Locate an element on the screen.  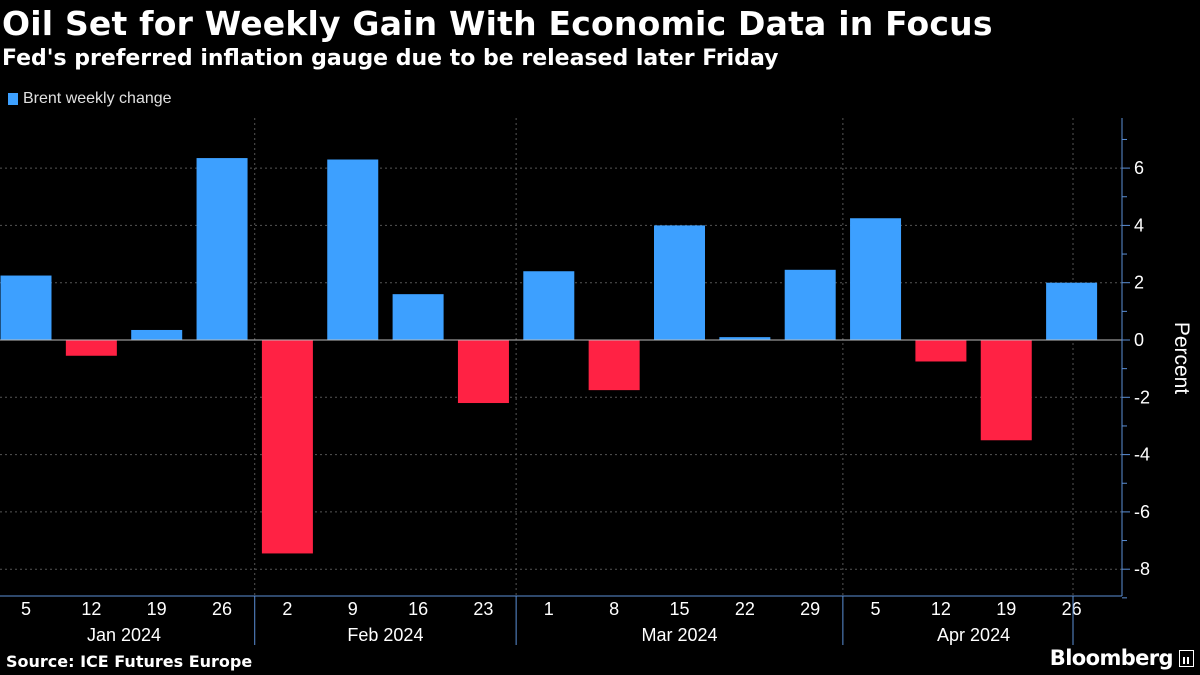
y-tick-label: 2 is located at coordinates (1139, 283).